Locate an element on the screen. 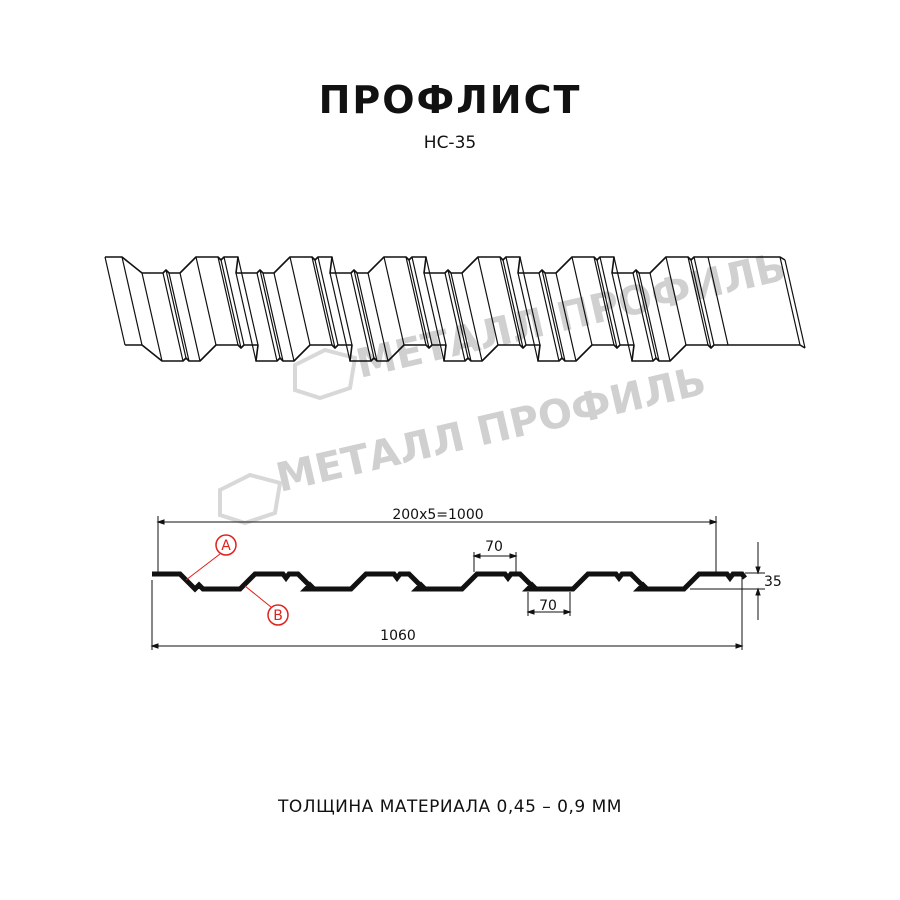 This screenshot has height=900, width=900. sheet-back-edge is located at coordinates (465, 353).